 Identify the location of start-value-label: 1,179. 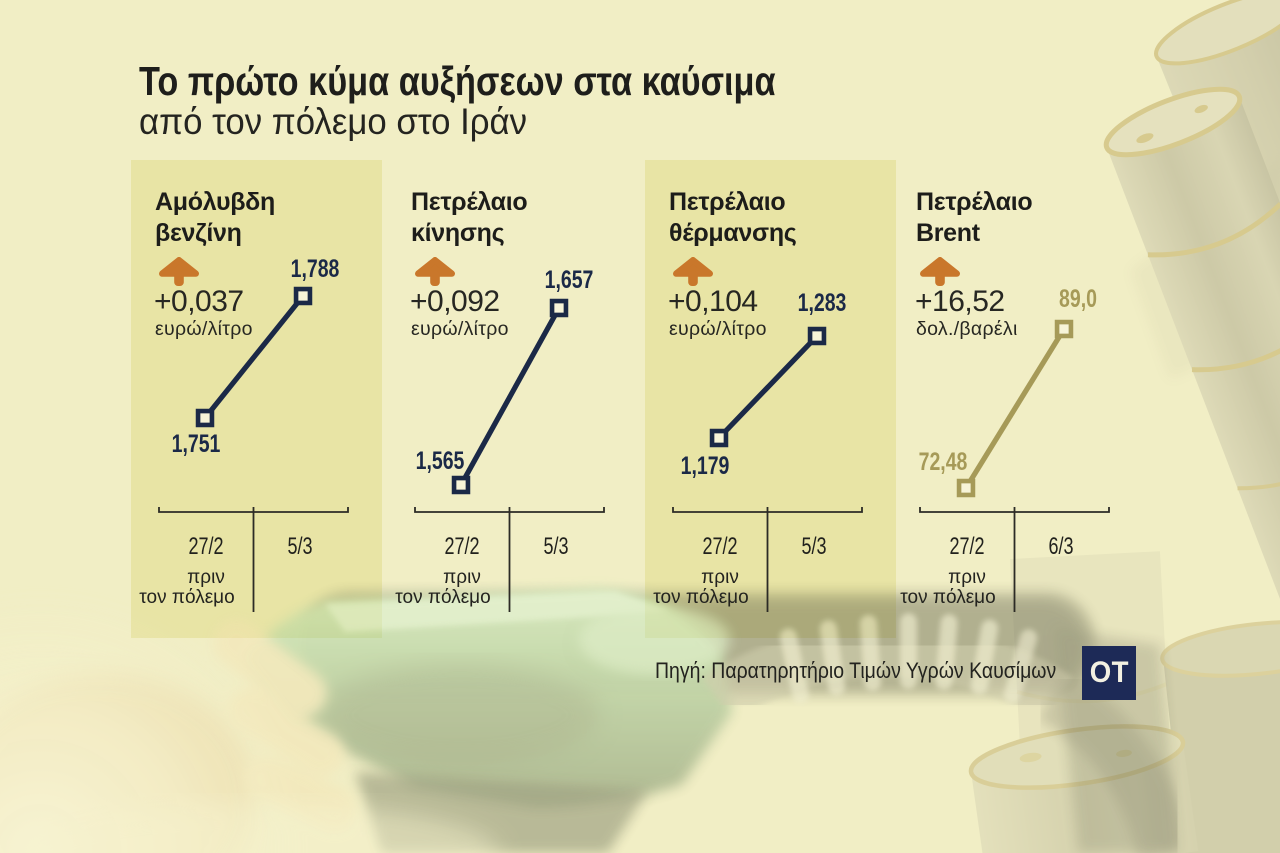
(705, 465).